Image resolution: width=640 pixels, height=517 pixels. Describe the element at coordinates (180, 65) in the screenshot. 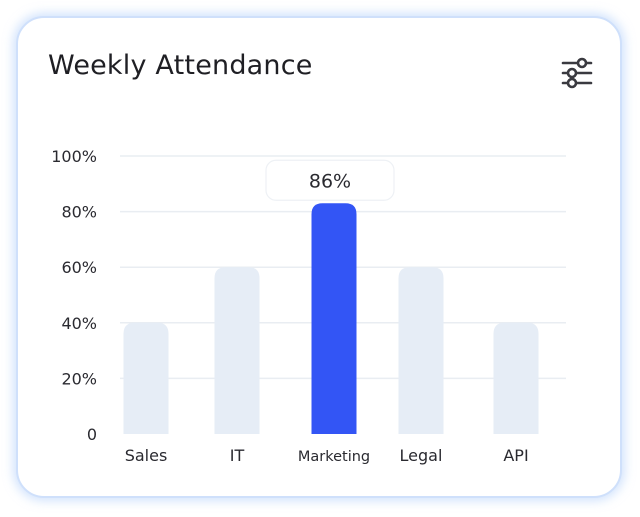

I see `card-title: Weekly Attendance` at that location.